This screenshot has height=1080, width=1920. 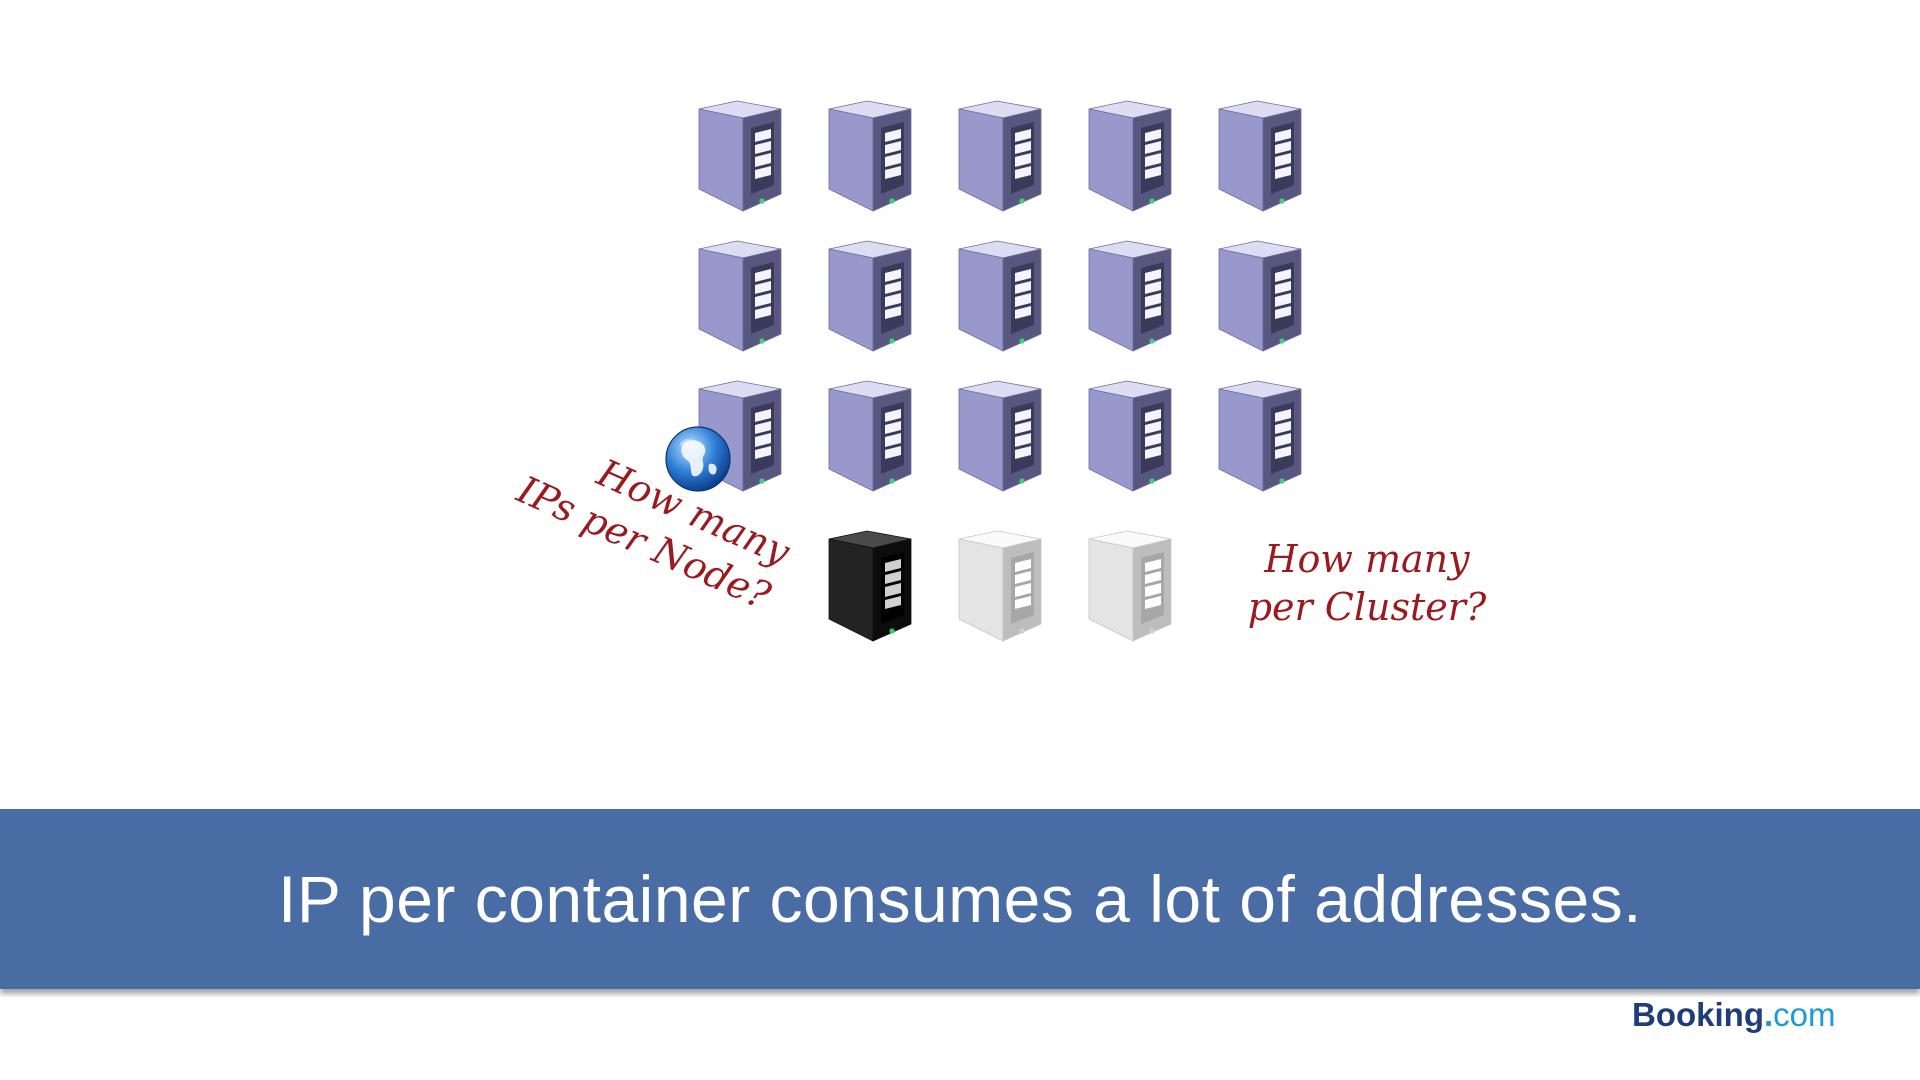 I want to click on note-cluster-line-2: per Cluster?, so click(x=1367, y=606).